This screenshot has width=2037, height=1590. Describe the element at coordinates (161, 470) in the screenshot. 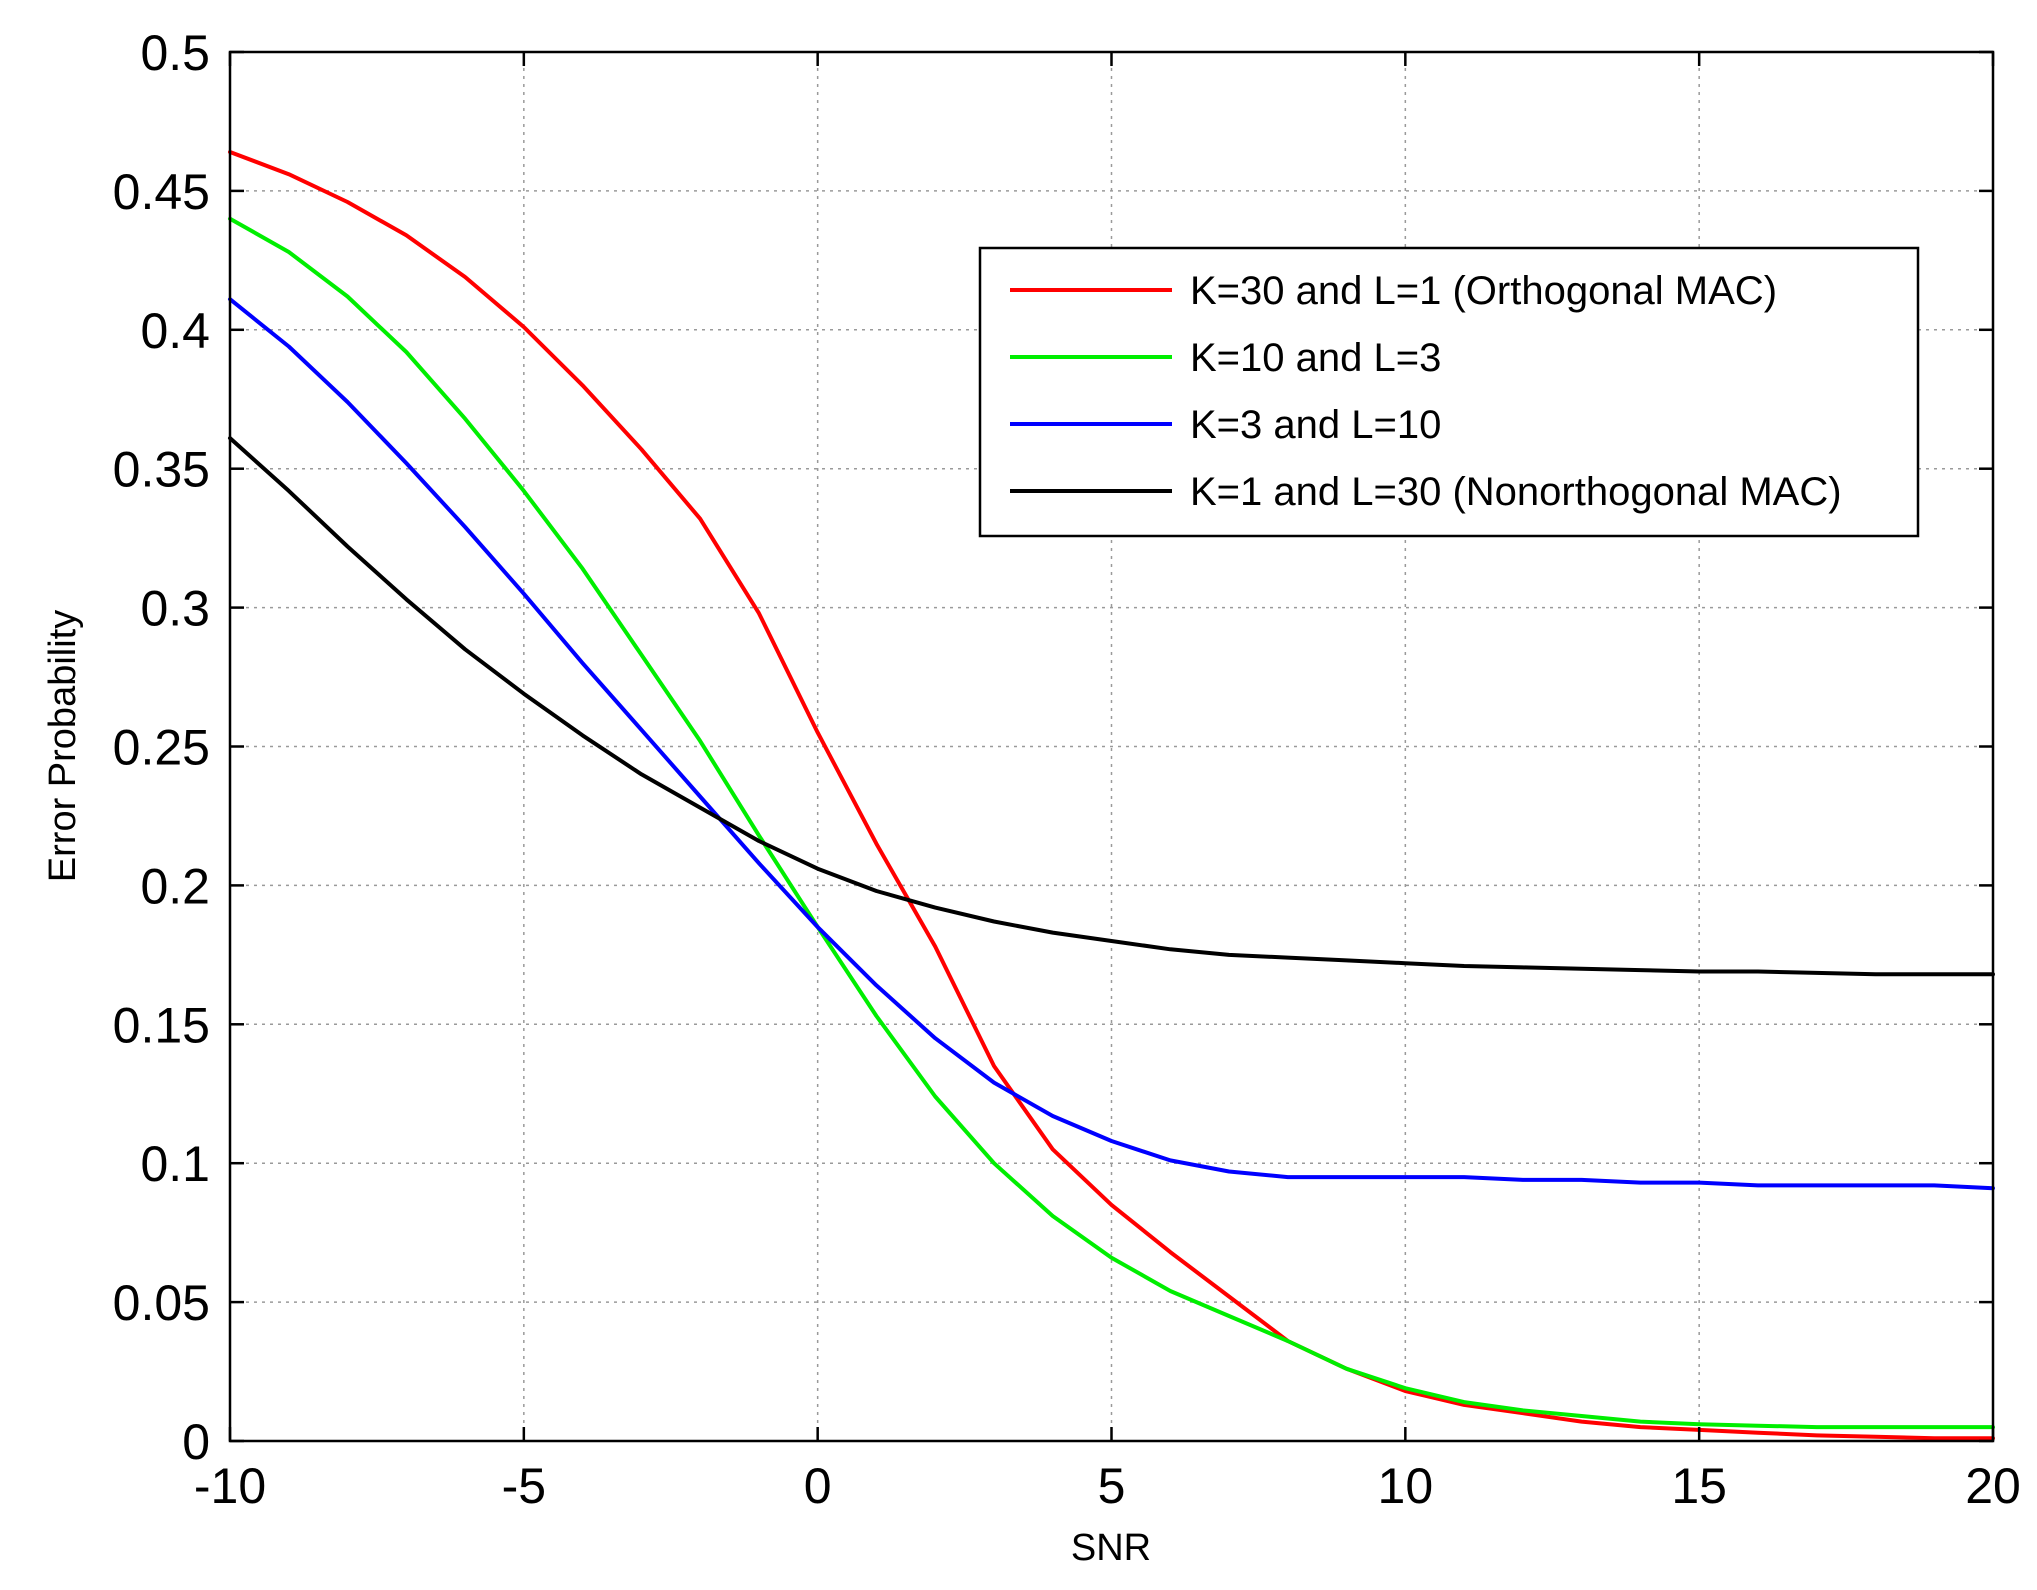

I see `y-tick-label: 0.35` at that location.